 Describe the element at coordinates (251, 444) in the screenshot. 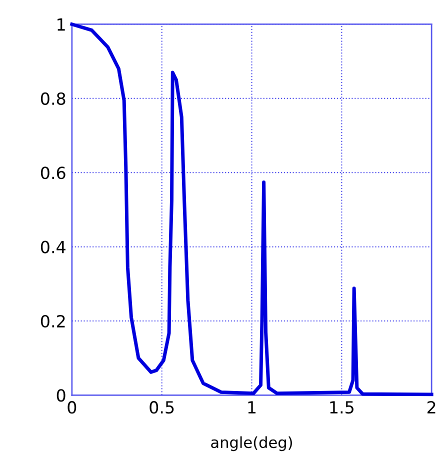

I see `x-axis-title: angle(deg)` at that location.